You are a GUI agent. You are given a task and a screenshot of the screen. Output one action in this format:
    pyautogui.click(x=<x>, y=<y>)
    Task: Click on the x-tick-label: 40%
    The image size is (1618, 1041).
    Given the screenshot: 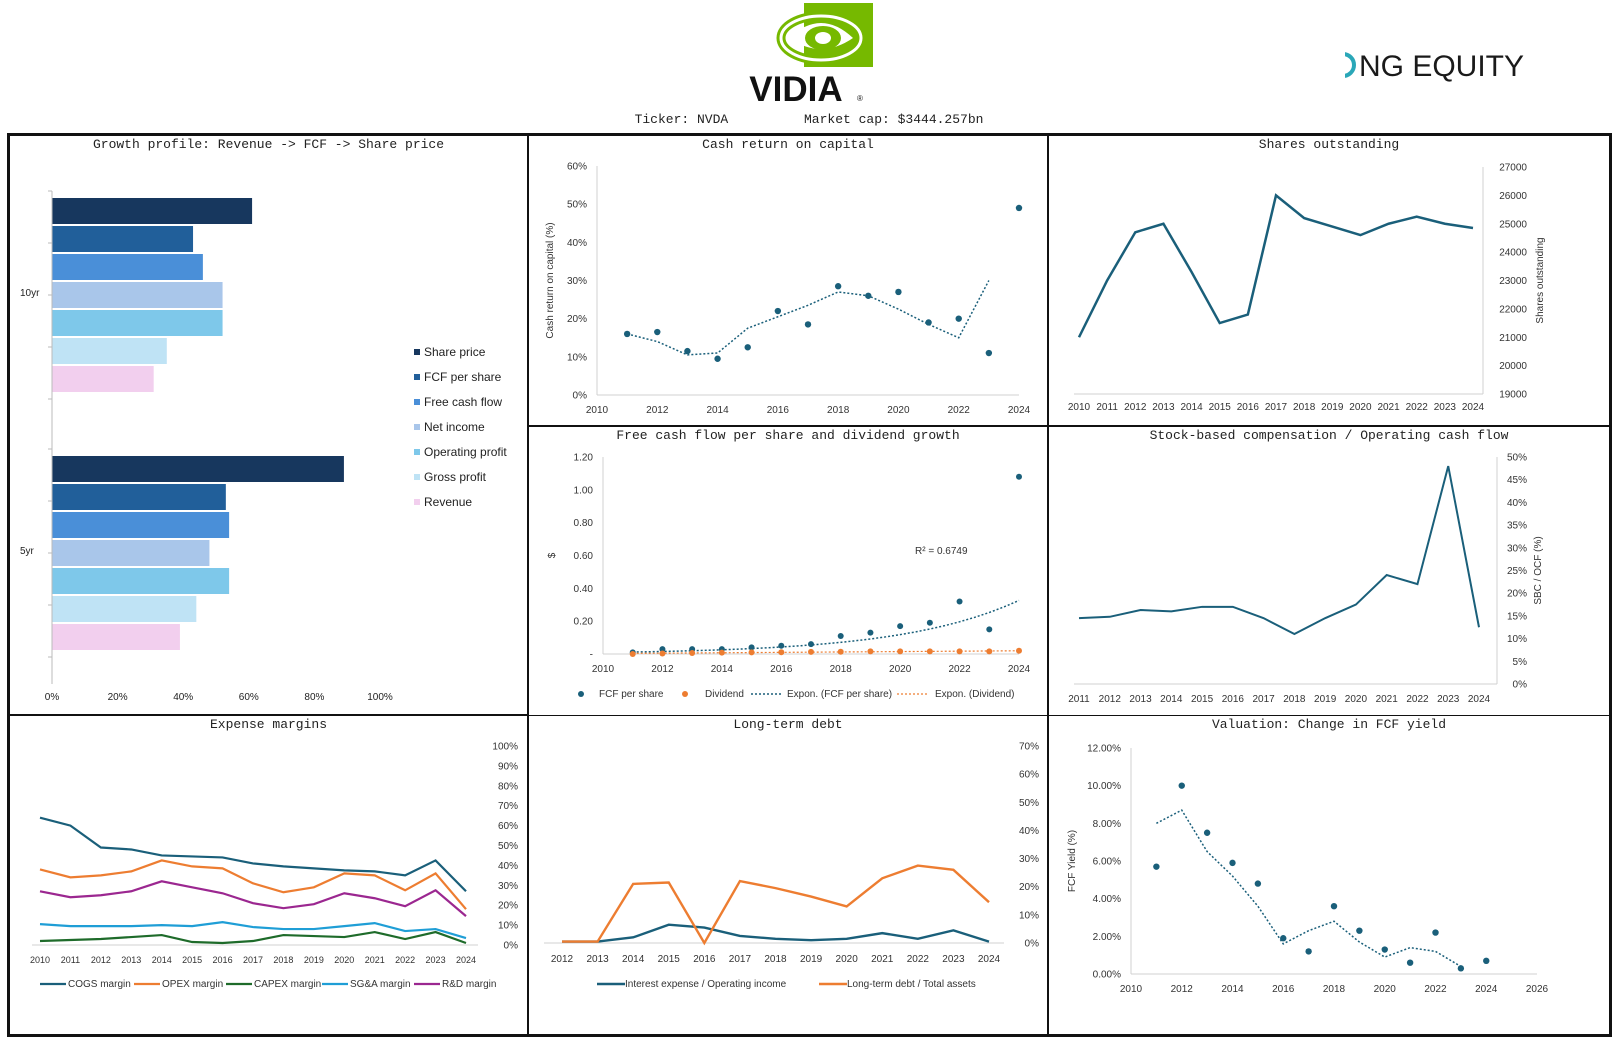 What is the action you would take?
    pyautogui.click(x=183, y=697)
    